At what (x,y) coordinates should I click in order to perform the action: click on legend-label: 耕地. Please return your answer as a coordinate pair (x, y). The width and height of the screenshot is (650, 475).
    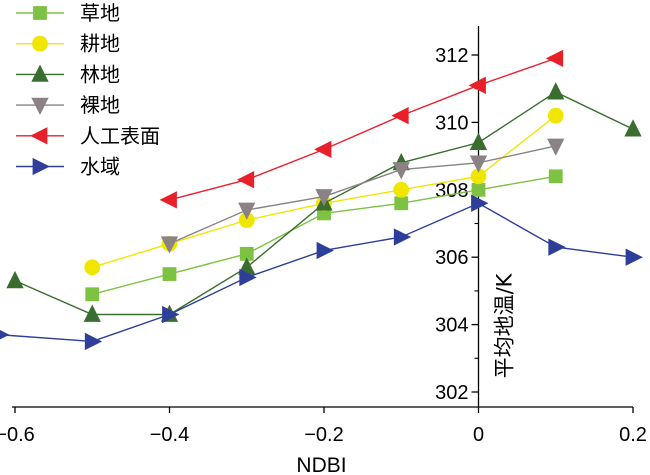
    Looking at the image, I should click on (100, 44).